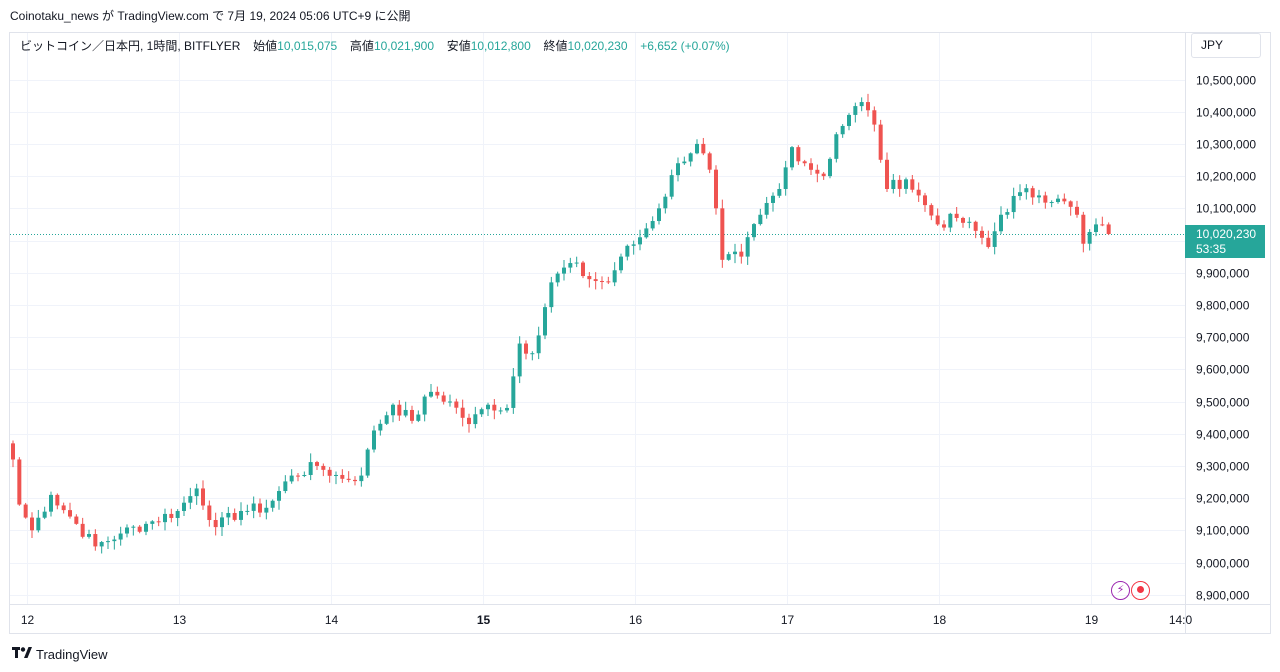  Describe the element at coordinates (1140, 590) in the screenshot. I see `record-icon` at that location.